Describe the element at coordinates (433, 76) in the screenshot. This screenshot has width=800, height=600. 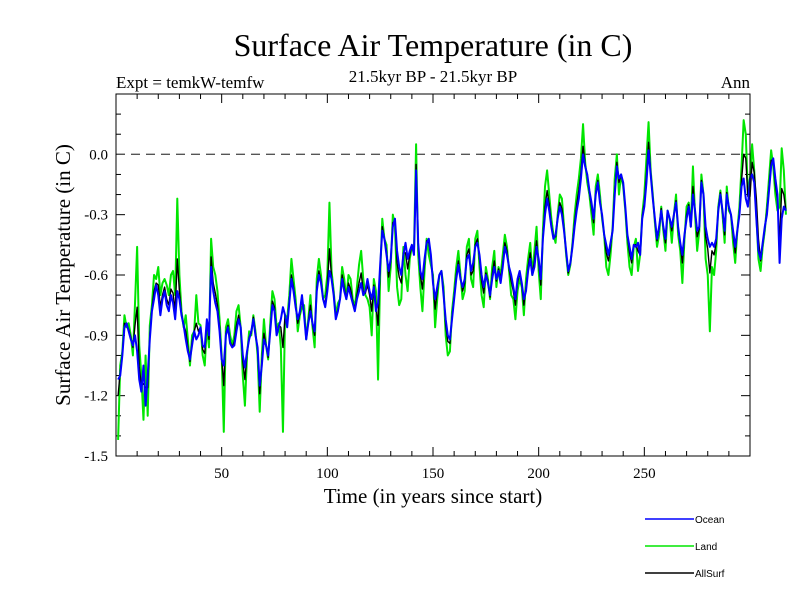
I see `chart-subtitle-center: 21.5kyr BP - 21.5kyr BP` at that location.